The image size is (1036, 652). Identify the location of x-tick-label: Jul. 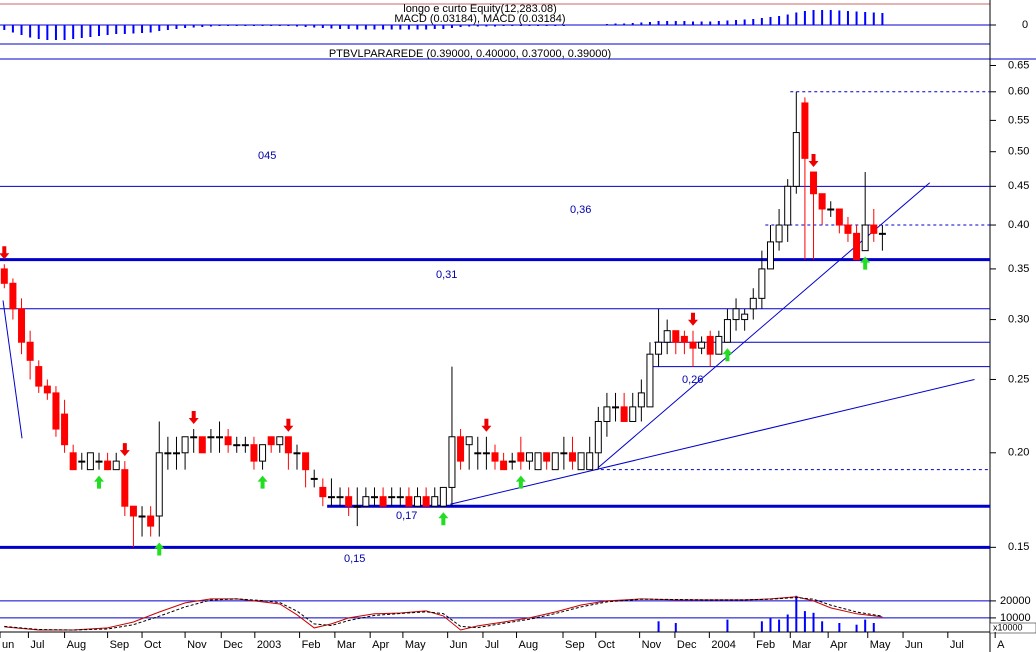
(492, 645).